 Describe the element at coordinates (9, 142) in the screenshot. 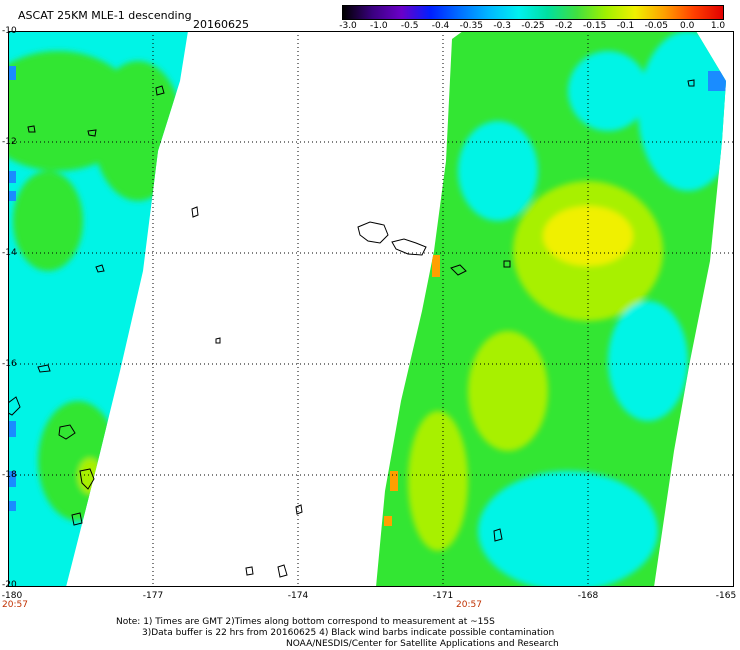

I see `y-tick-label: -12` at that location.